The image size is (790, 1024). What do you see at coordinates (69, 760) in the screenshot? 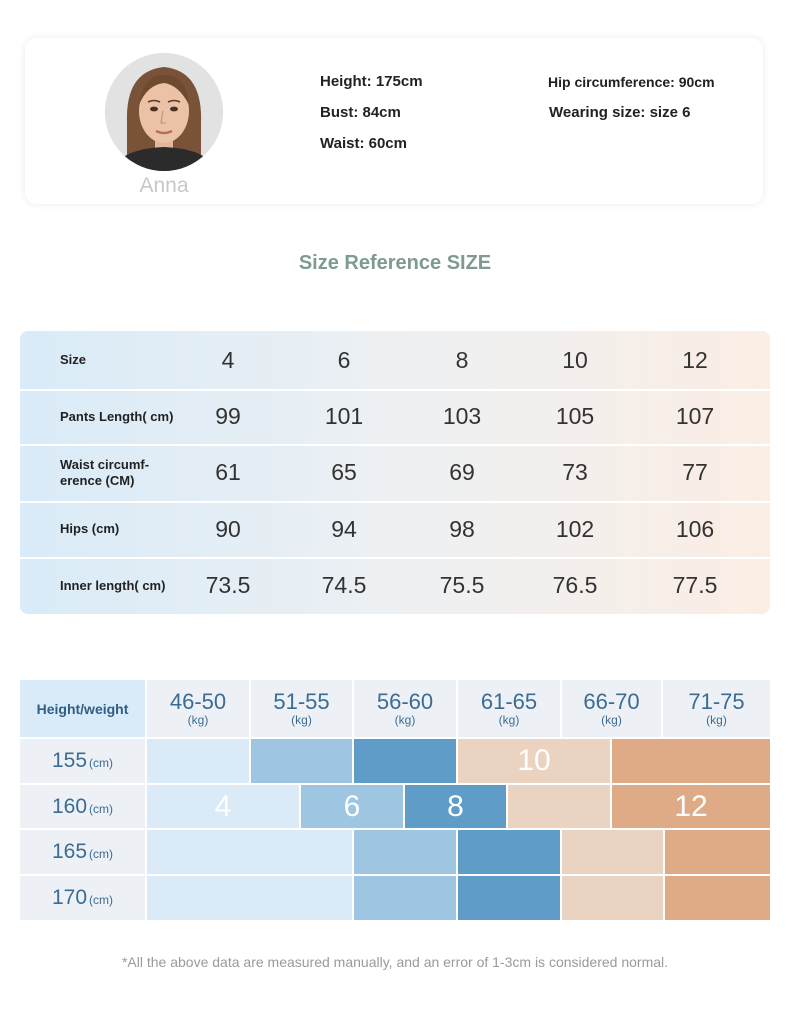
I see `height-value: 155` at bounding box center [69, 760].